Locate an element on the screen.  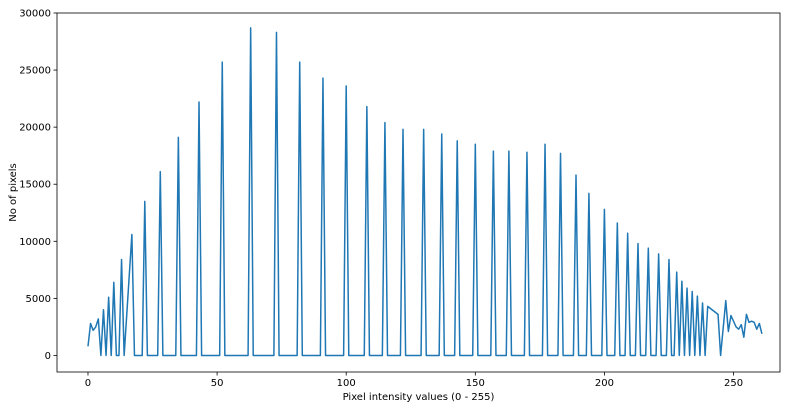
x-tick-label: 250 is located at coordinates (733, 383).